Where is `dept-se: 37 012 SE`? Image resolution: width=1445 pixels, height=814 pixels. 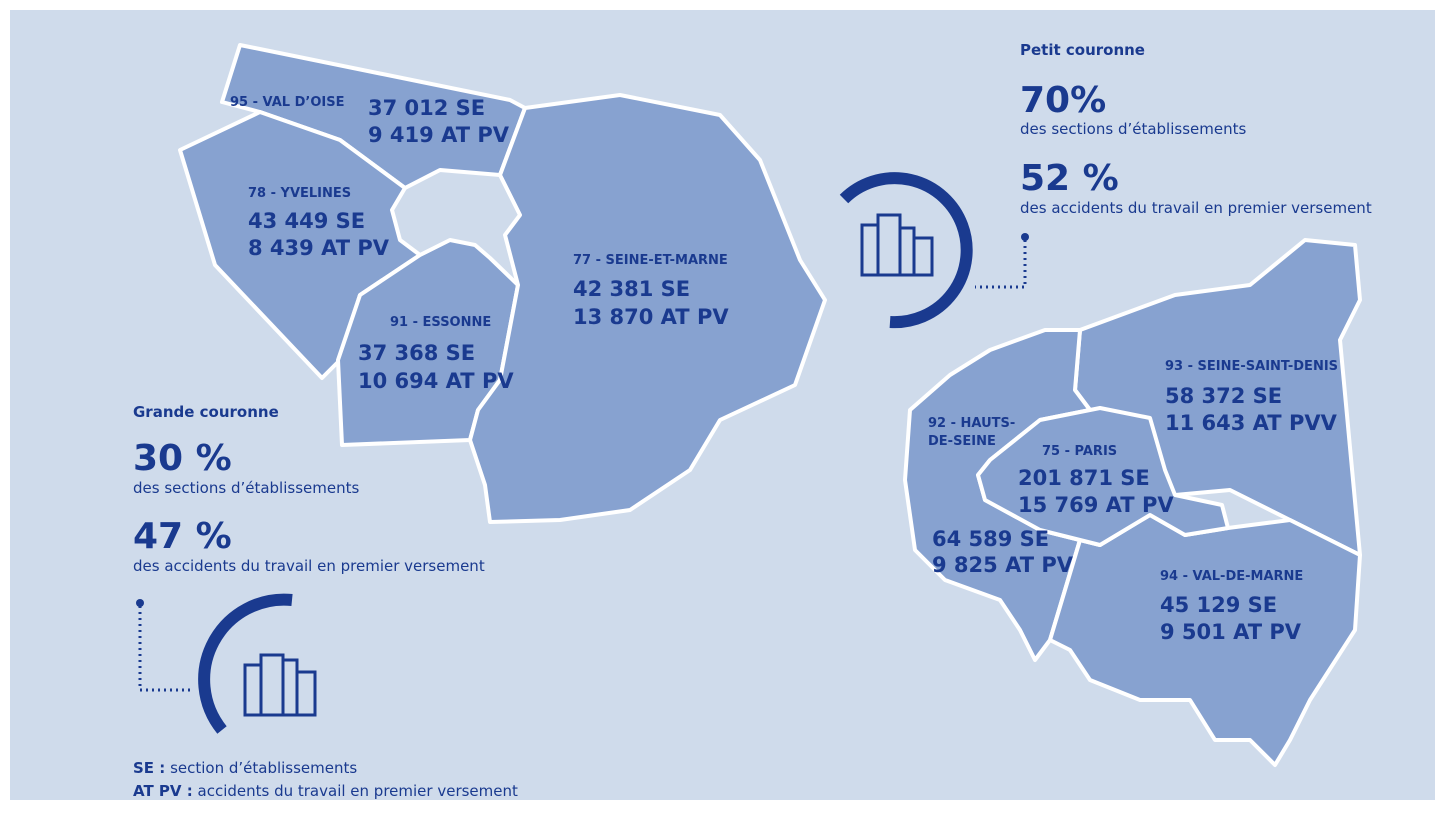 dept-se: 37 012 SE is located at coordinates (426, 108).